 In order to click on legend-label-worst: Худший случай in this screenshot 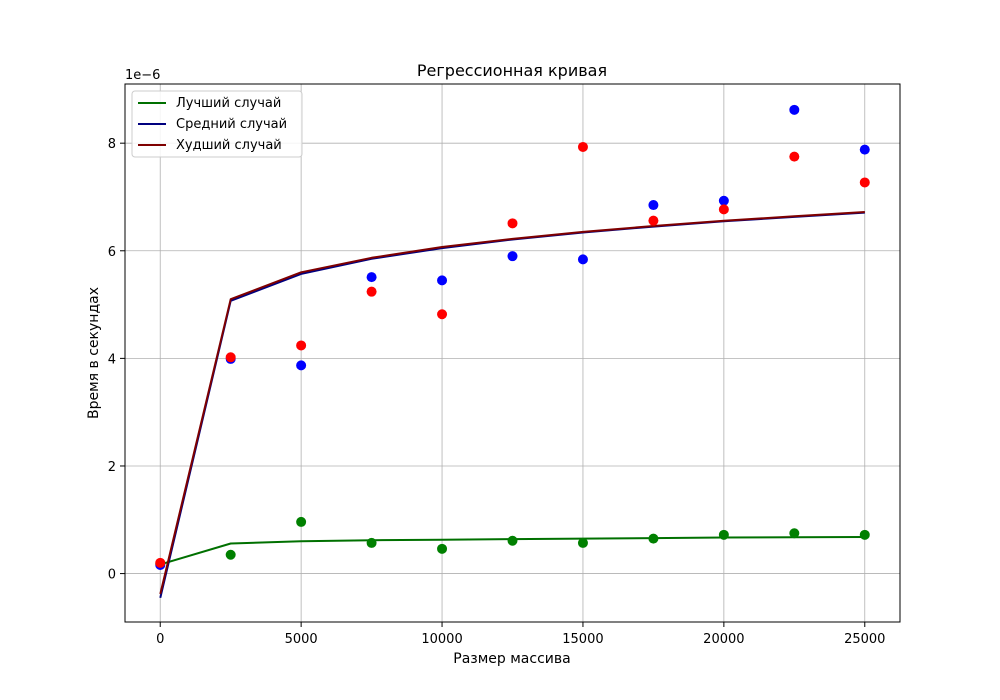, I will do `click(229, 145)`.